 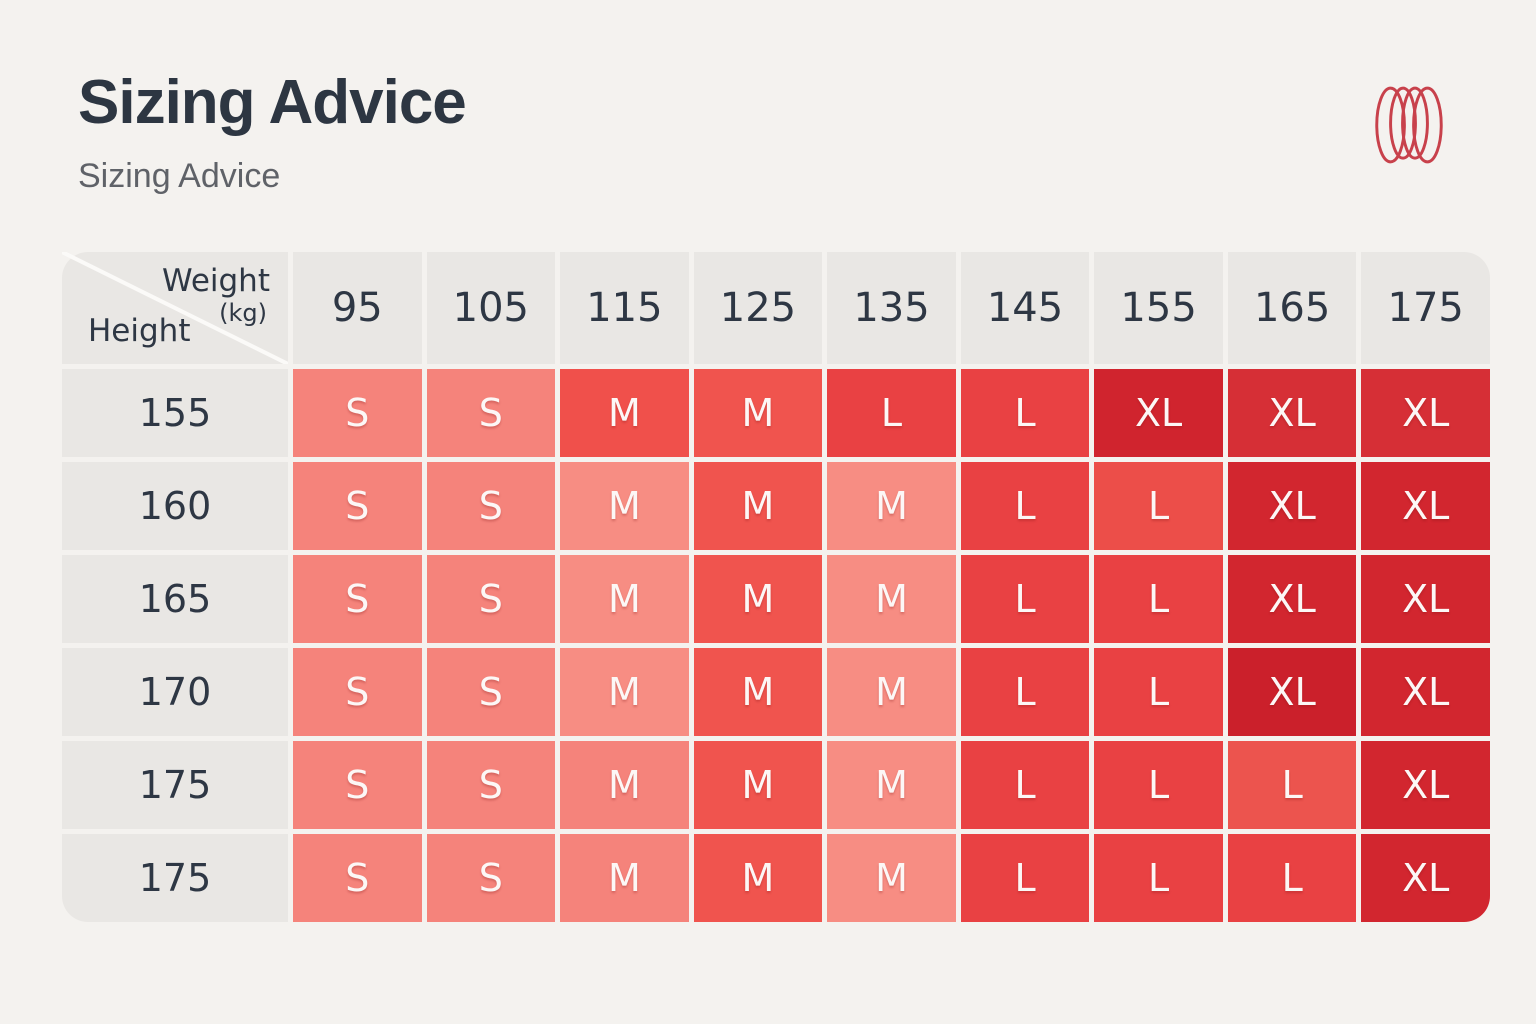 What do you see at coordinates (1292, 784) in the screenshot?
I see `size-cell-r5-w165: L` at bounding box center [1292, 784].